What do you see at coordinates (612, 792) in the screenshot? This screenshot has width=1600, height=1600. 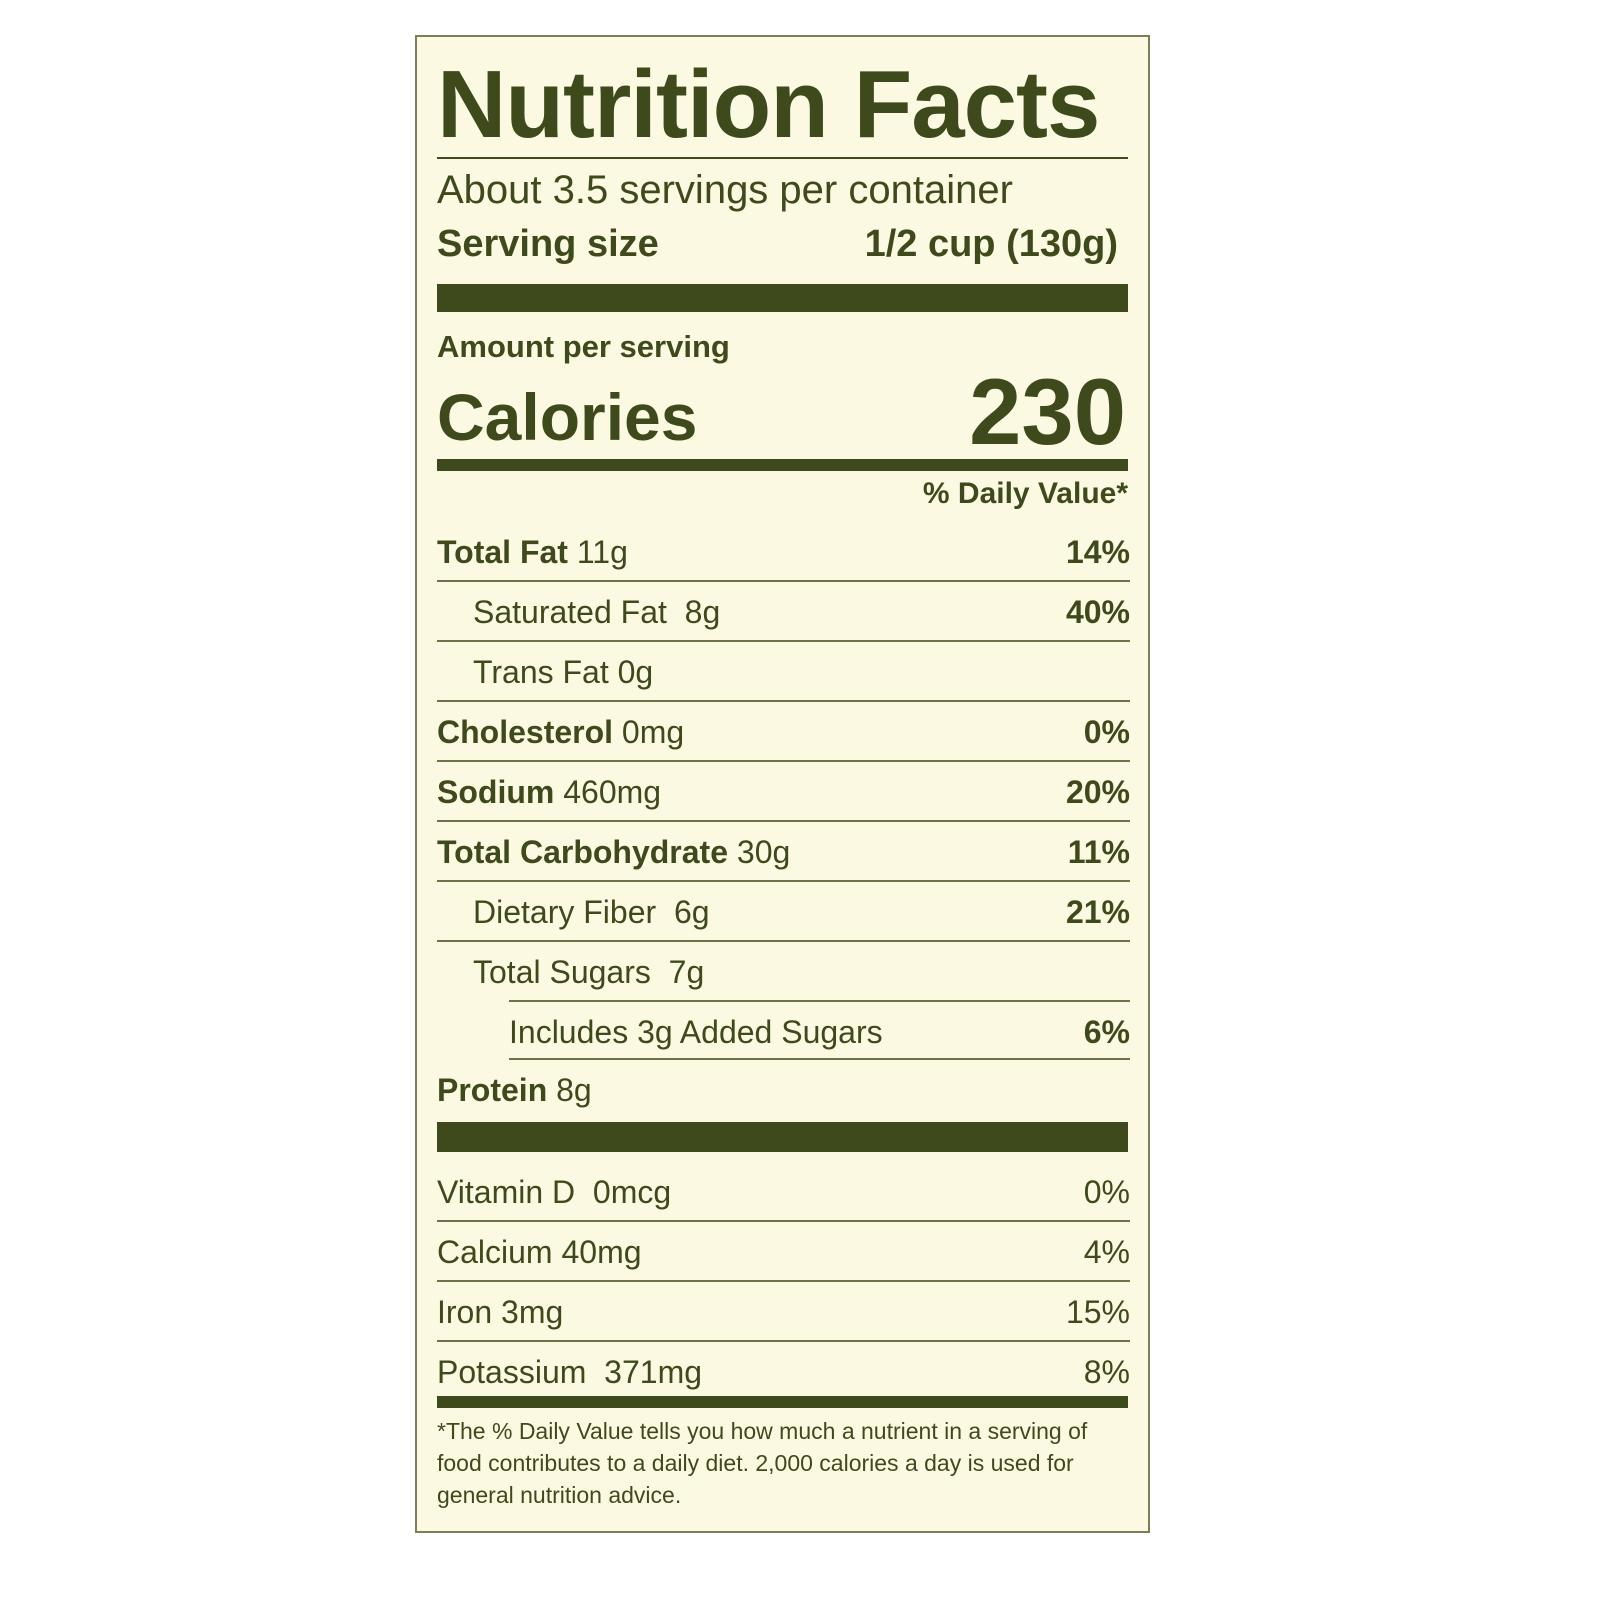 I see `nutrient-amount: 460mg` at bounding box center [612, 792].